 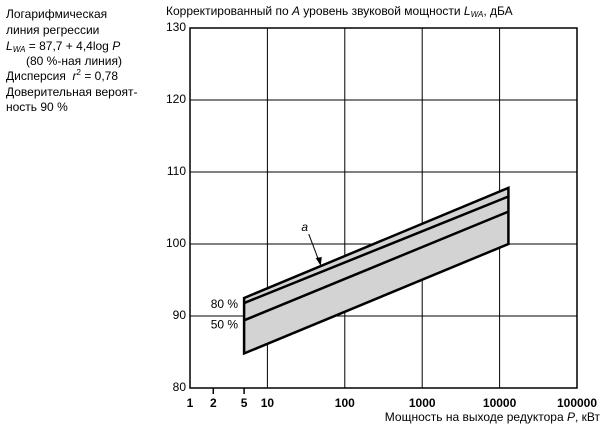 I want to click on x-tick-label: 10, so click(x=268, y=403).